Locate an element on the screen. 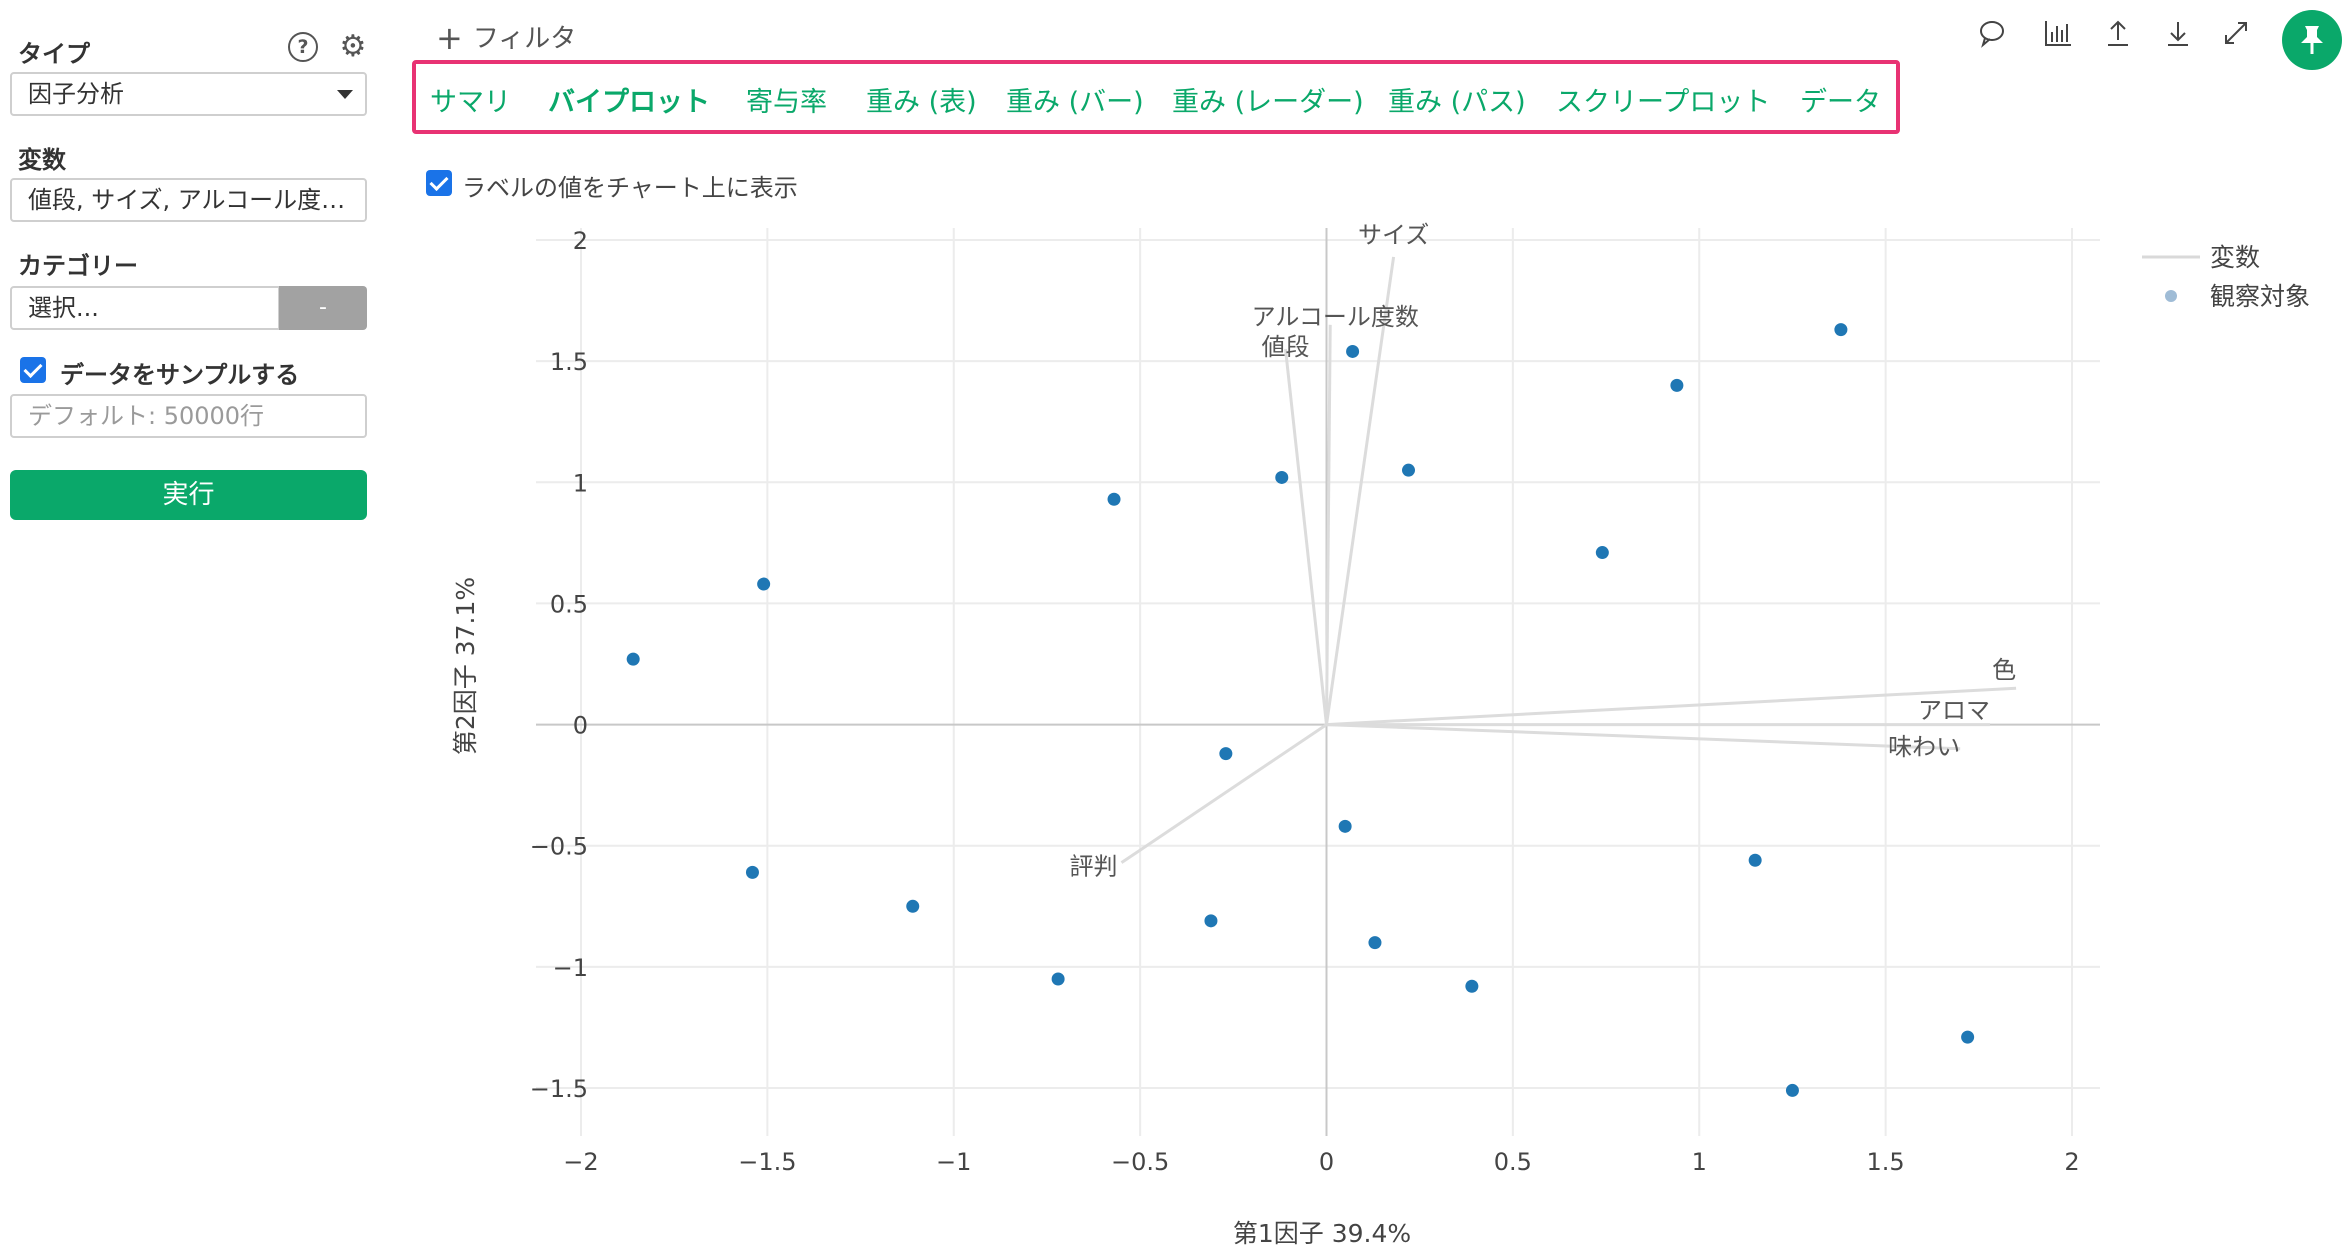  filter-button: + フィルタ is located at coordinates (506, 37).